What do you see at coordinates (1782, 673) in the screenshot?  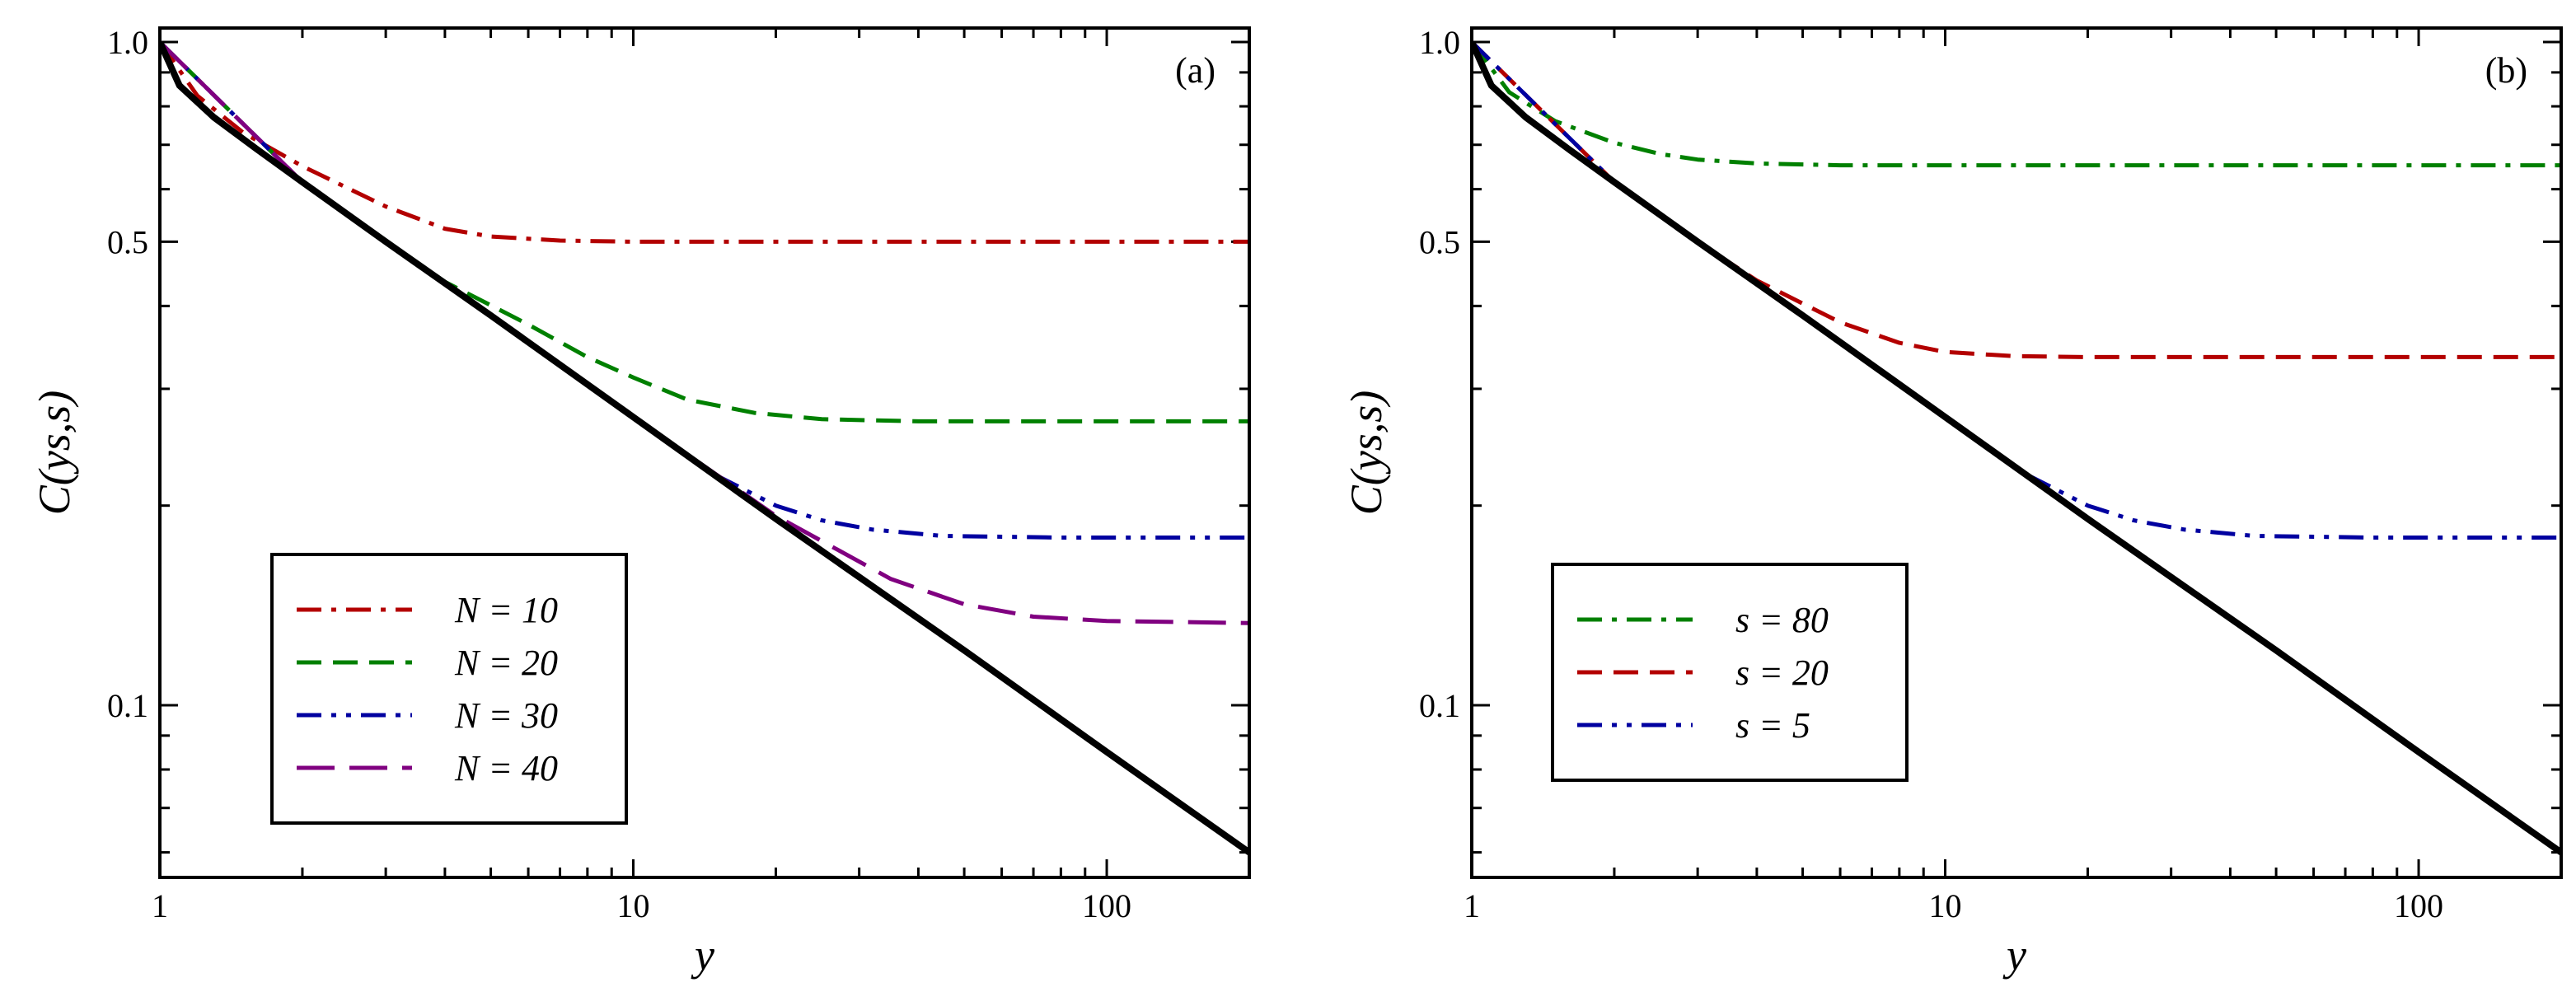 I see `legend-label: s = 20` at bounding box center [1782, 673].